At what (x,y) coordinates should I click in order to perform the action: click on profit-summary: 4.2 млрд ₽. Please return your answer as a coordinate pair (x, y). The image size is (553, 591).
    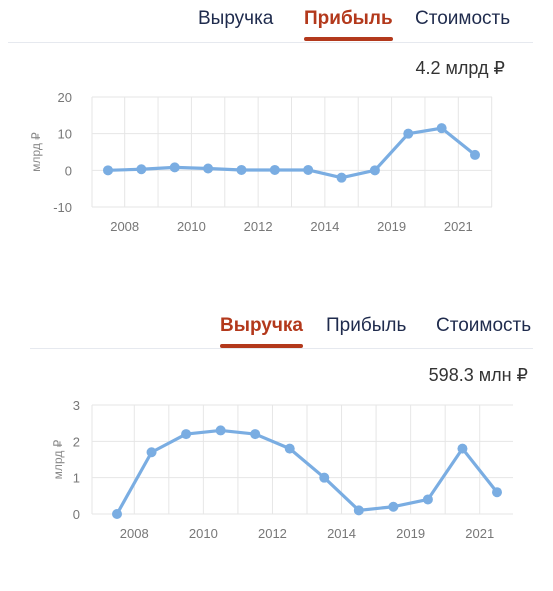
    Looking at the image, I should click on (460, 68).